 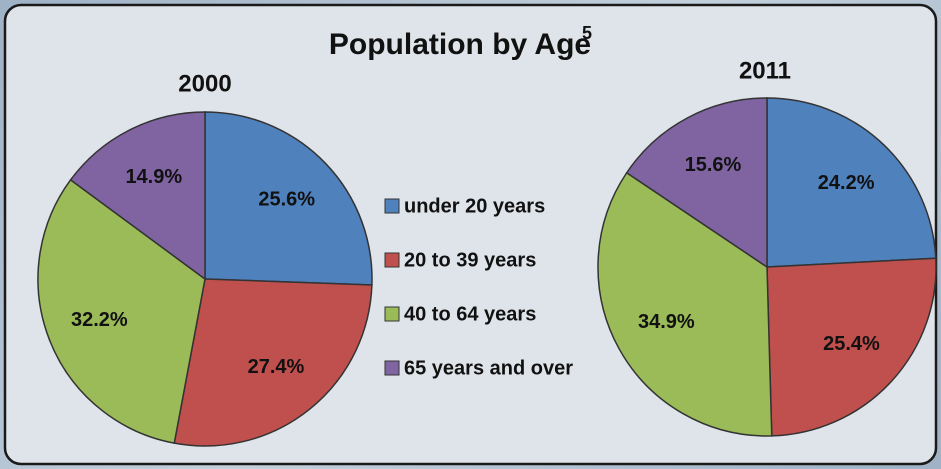 I want to click on legend-label: 65 years and over, so click(x=488, y=368).